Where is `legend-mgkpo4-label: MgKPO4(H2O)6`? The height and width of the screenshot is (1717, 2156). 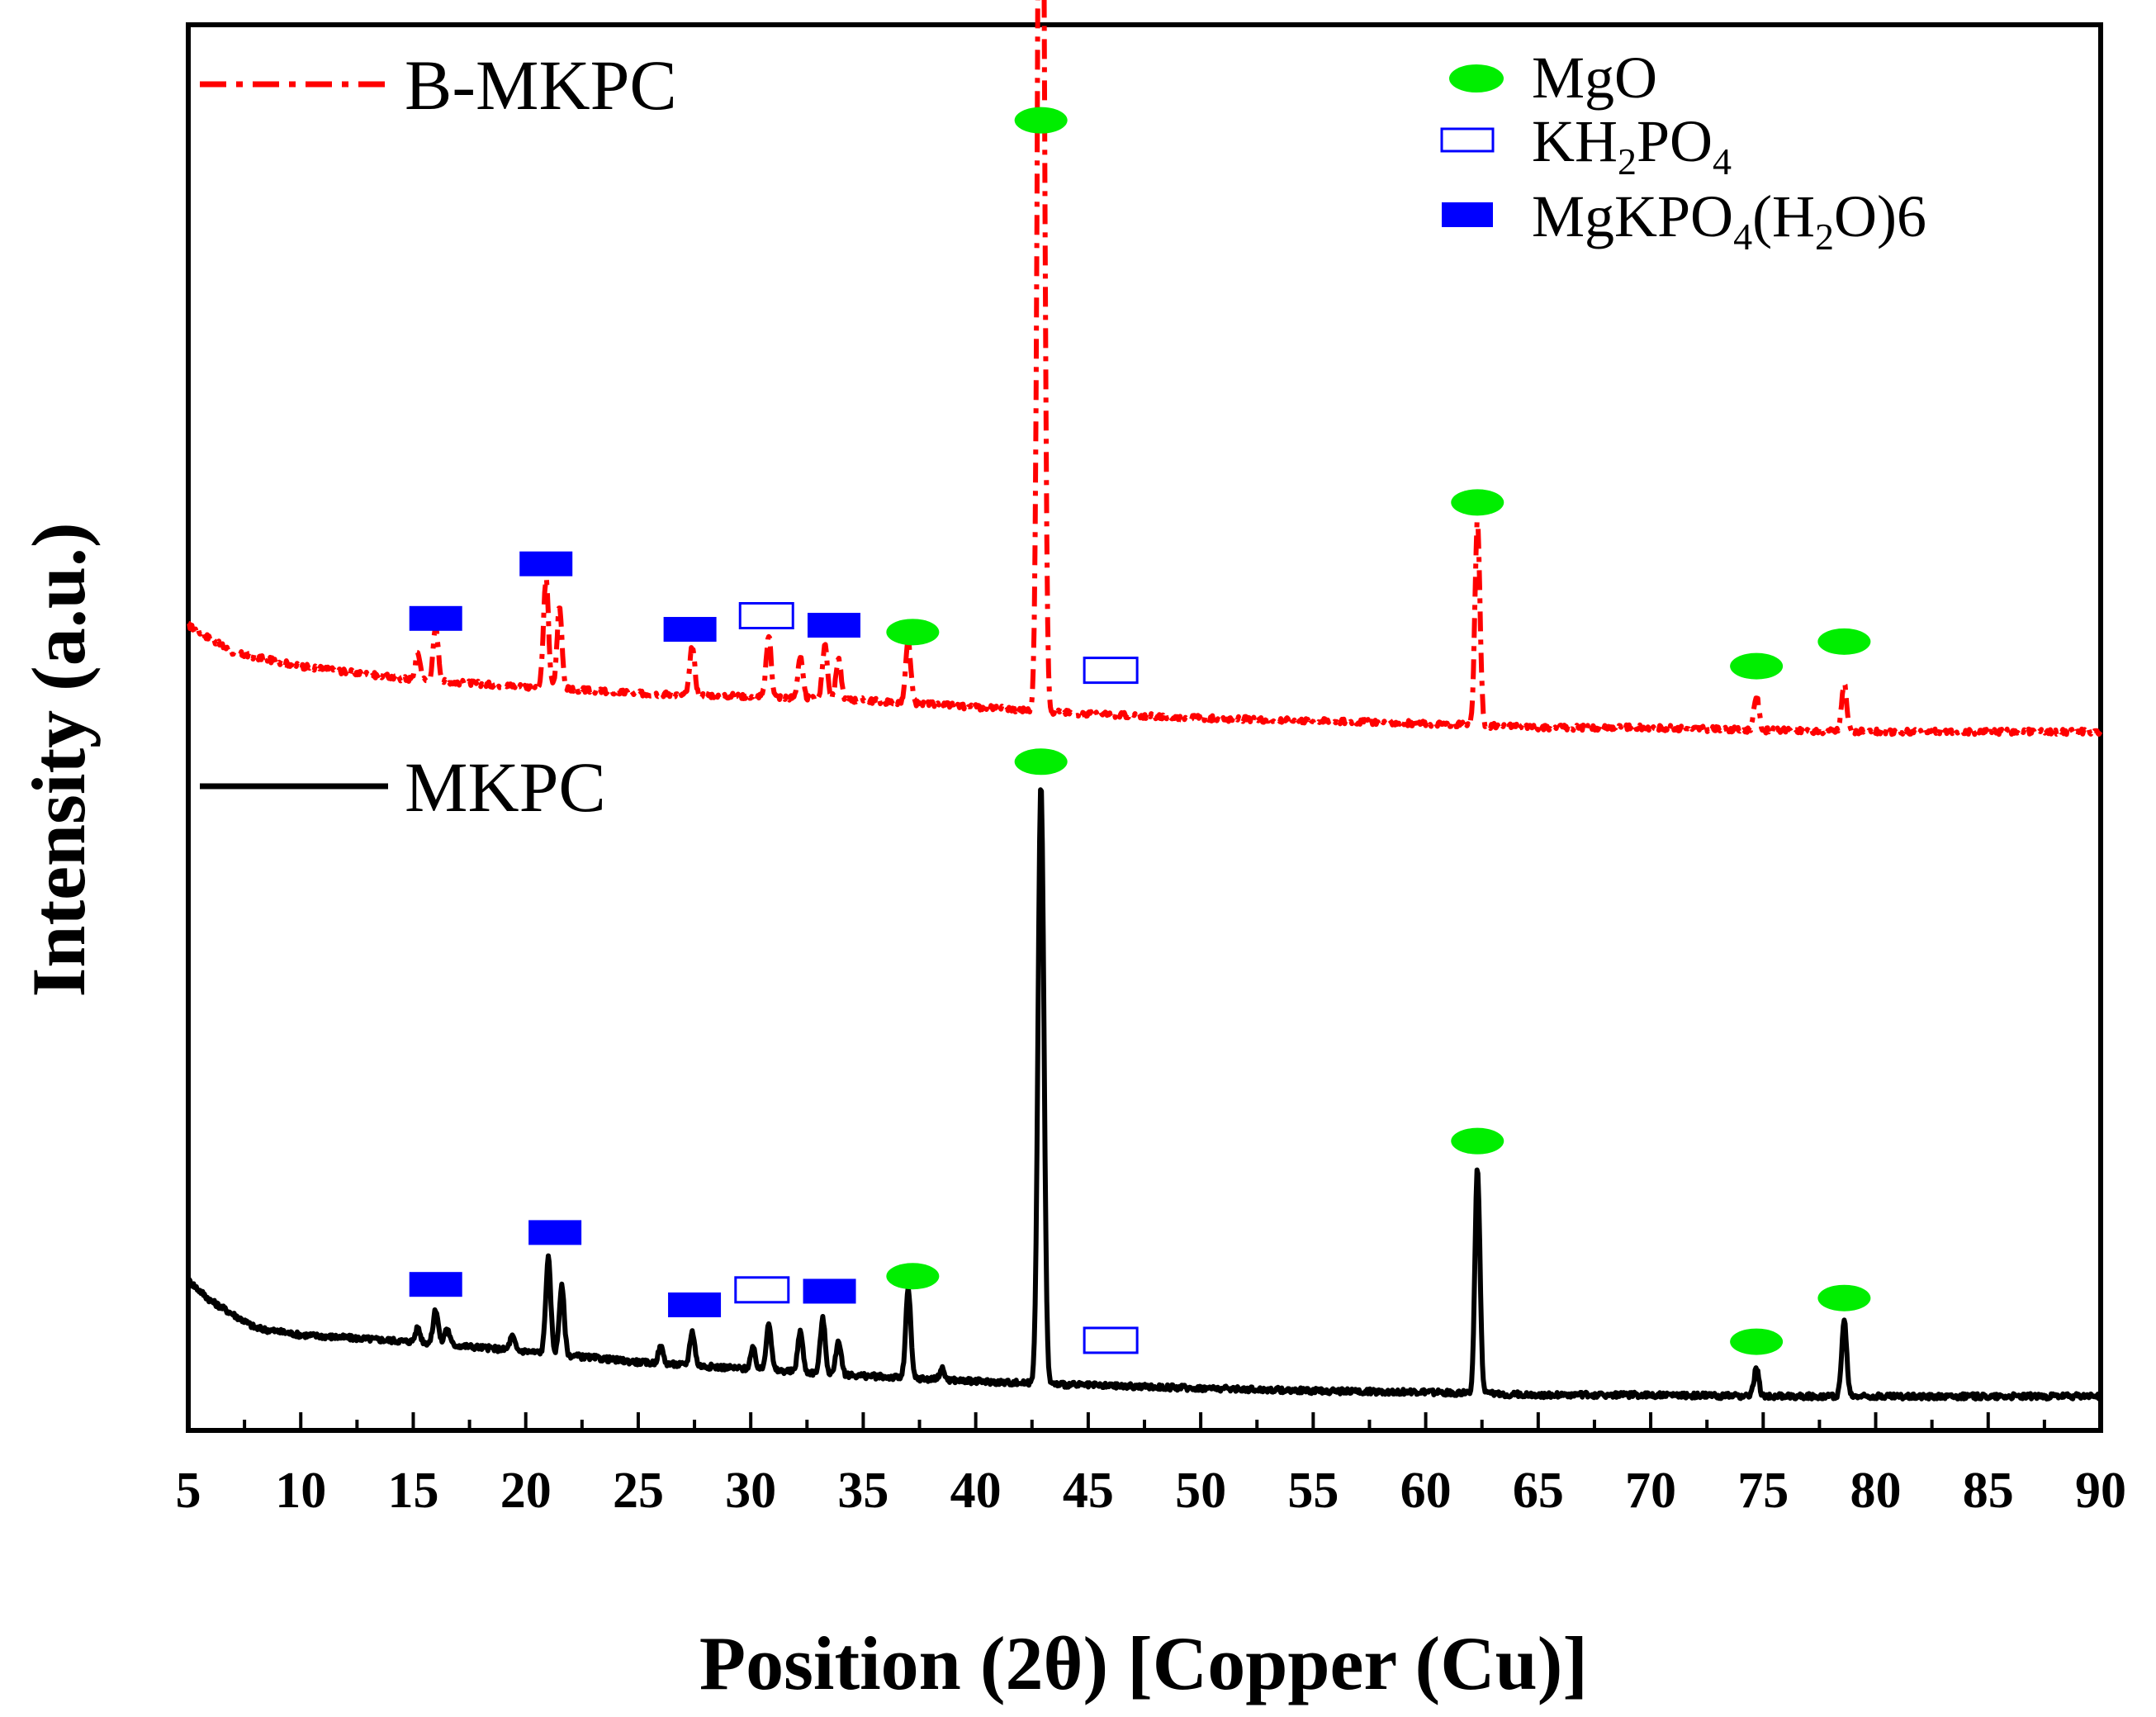 legend-mgkpo4-label: MgKPO4(H2O)6 is located at coordinates (1729, 220).